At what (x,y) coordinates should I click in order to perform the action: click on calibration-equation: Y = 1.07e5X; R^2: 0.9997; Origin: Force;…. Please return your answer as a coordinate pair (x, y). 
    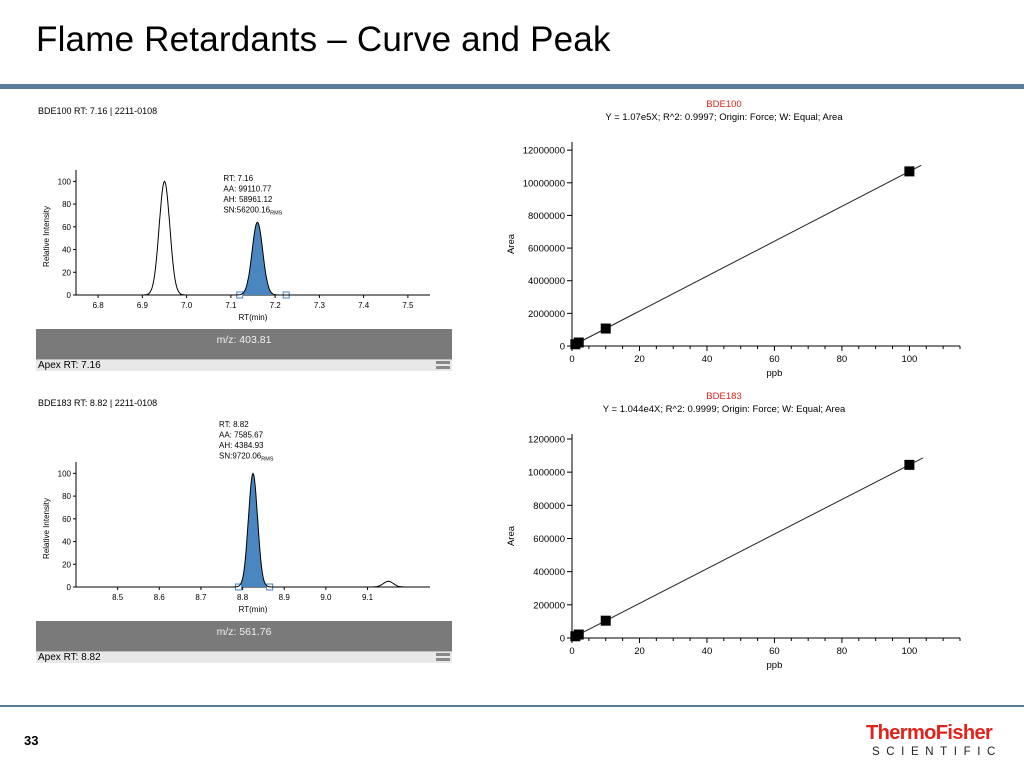
    Looking at the image, I should click on (724, 117).